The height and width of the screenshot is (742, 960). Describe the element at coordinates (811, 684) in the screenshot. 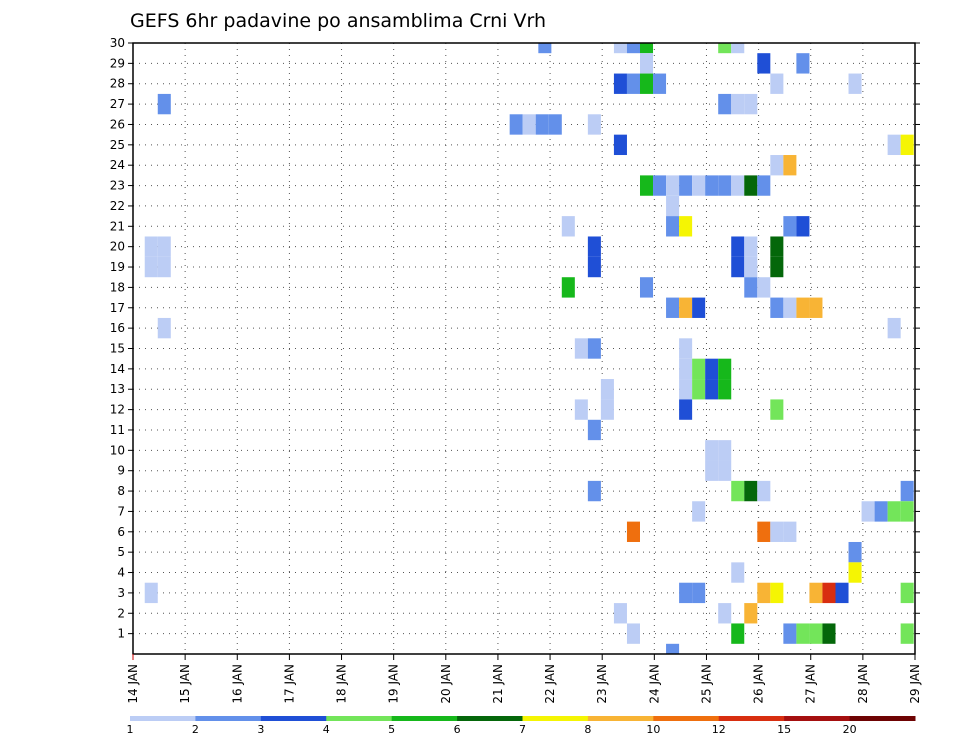

I see `x-tick-label: 27 JAN` at that location.